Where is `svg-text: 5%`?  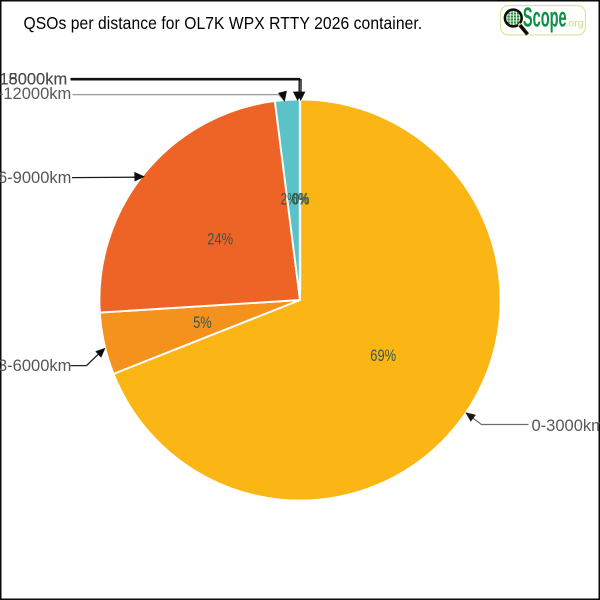
svg-text: 5% is located at coordinates (202, 323).